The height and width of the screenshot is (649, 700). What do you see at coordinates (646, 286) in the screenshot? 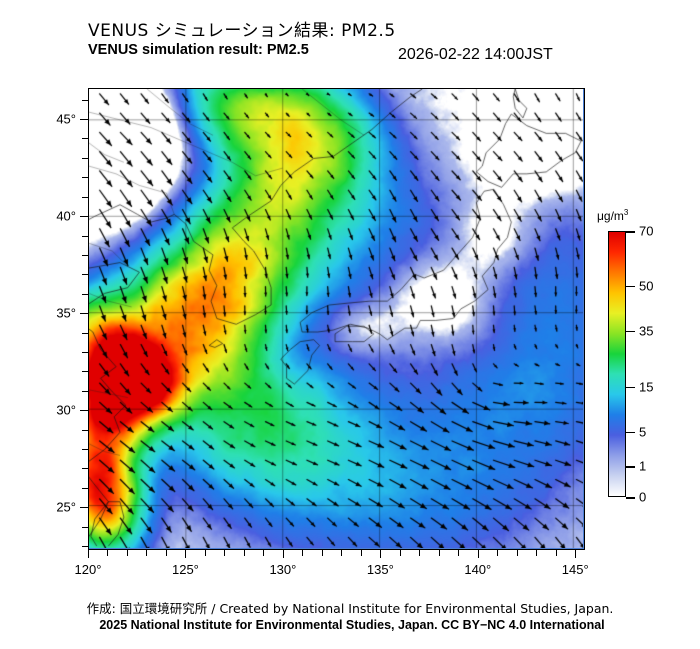
I see `colorbar-tick-label: 50` at bounding box center [646, 286].